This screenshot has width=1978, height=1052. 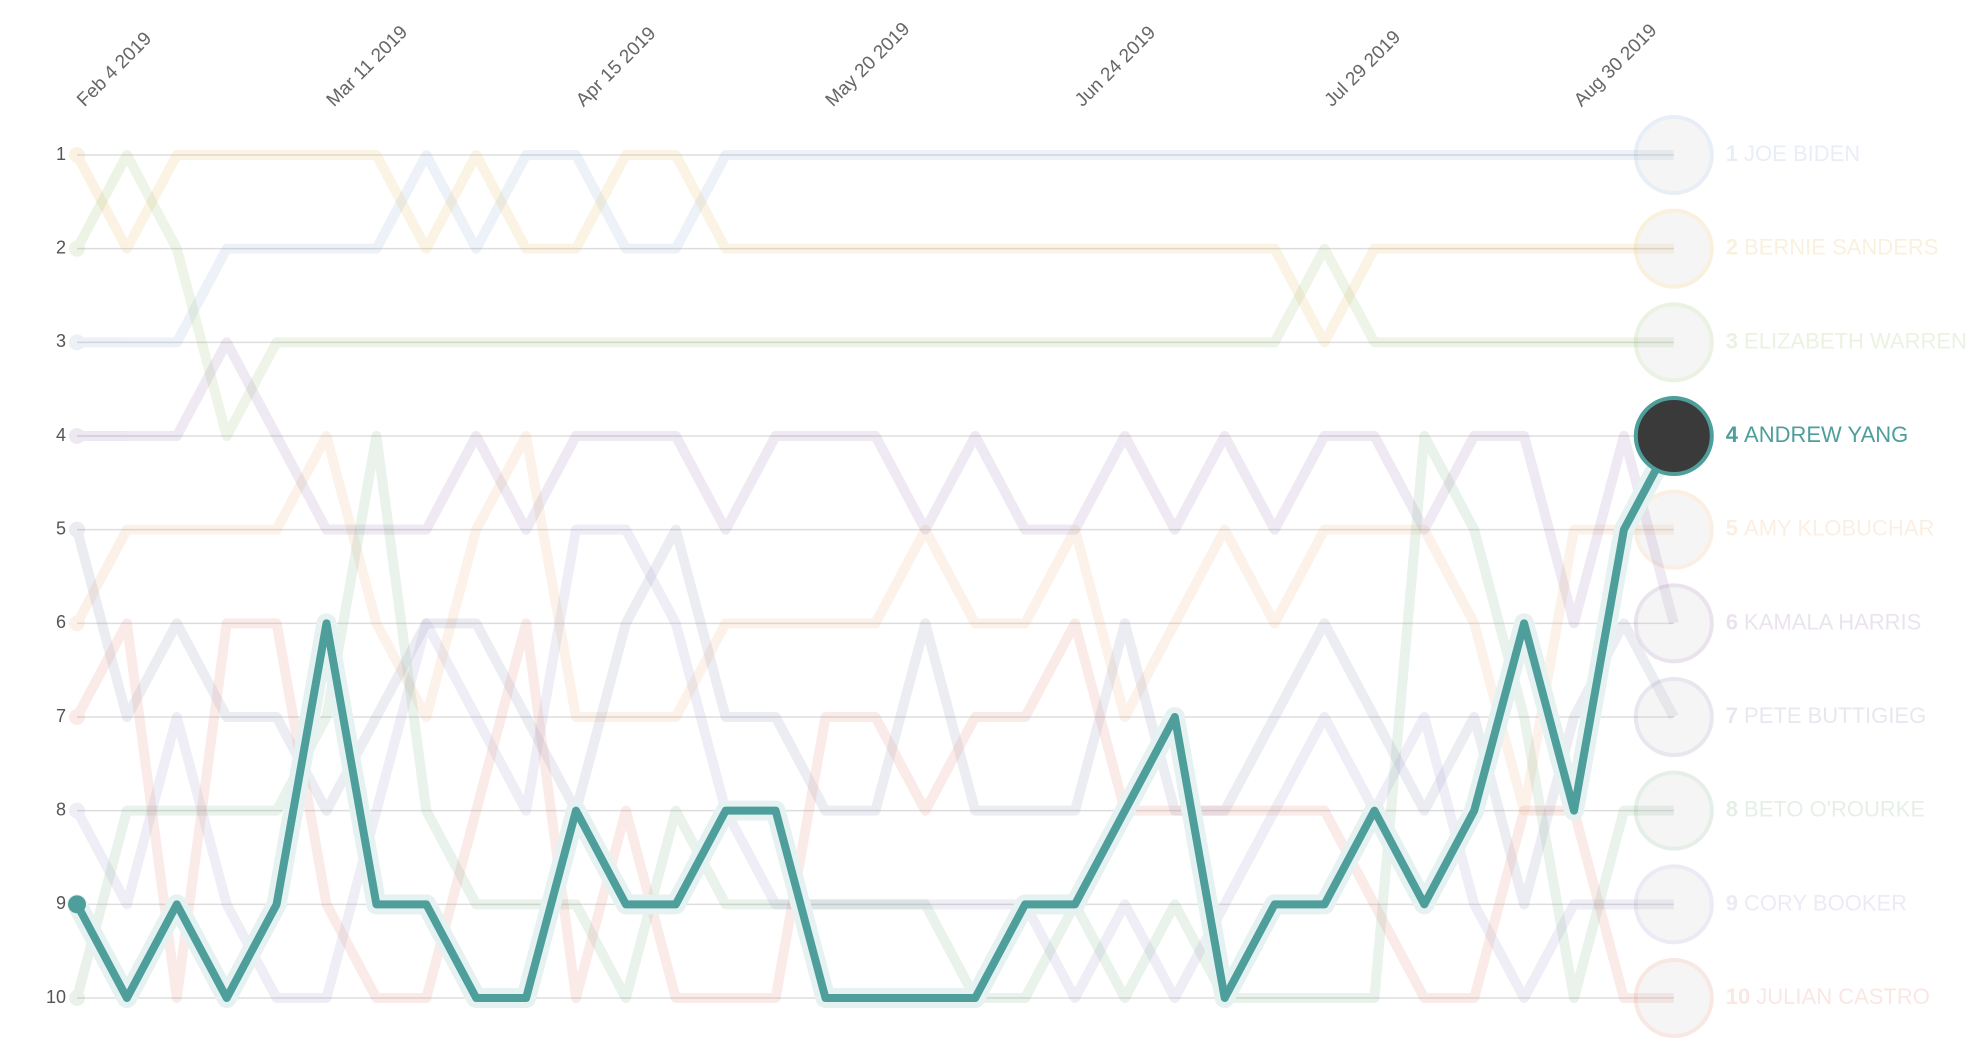 What do you see at coordinates (61, 528) in the screenshot?
I see `y-tick-label: 5` at bounding box center [61, 528].